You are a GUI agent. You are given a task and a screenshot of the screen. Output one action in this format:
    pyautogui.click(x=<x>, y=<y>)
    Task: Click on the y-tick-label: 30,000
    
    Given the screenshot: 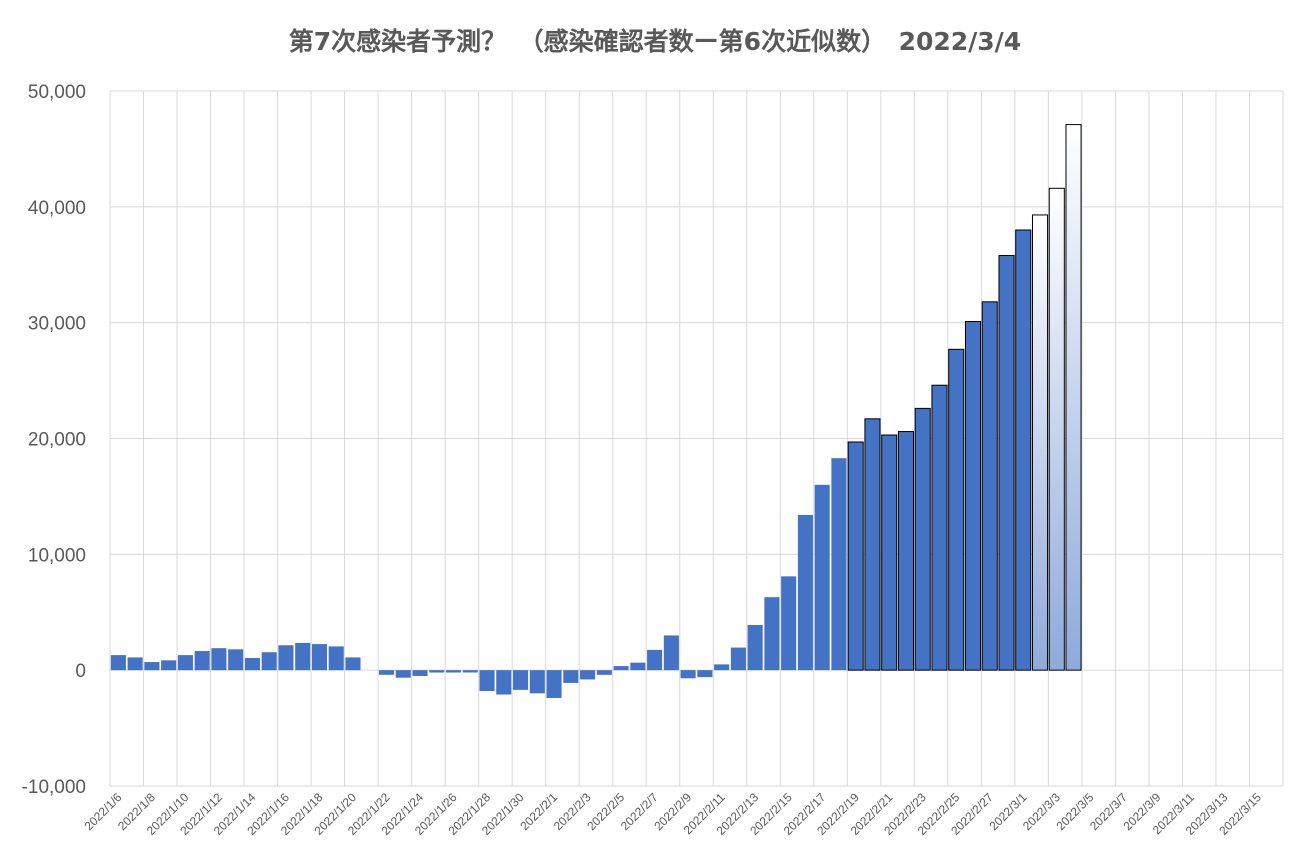 What is the action you would take?
    pyautogui.click(x=57, y=324)
    